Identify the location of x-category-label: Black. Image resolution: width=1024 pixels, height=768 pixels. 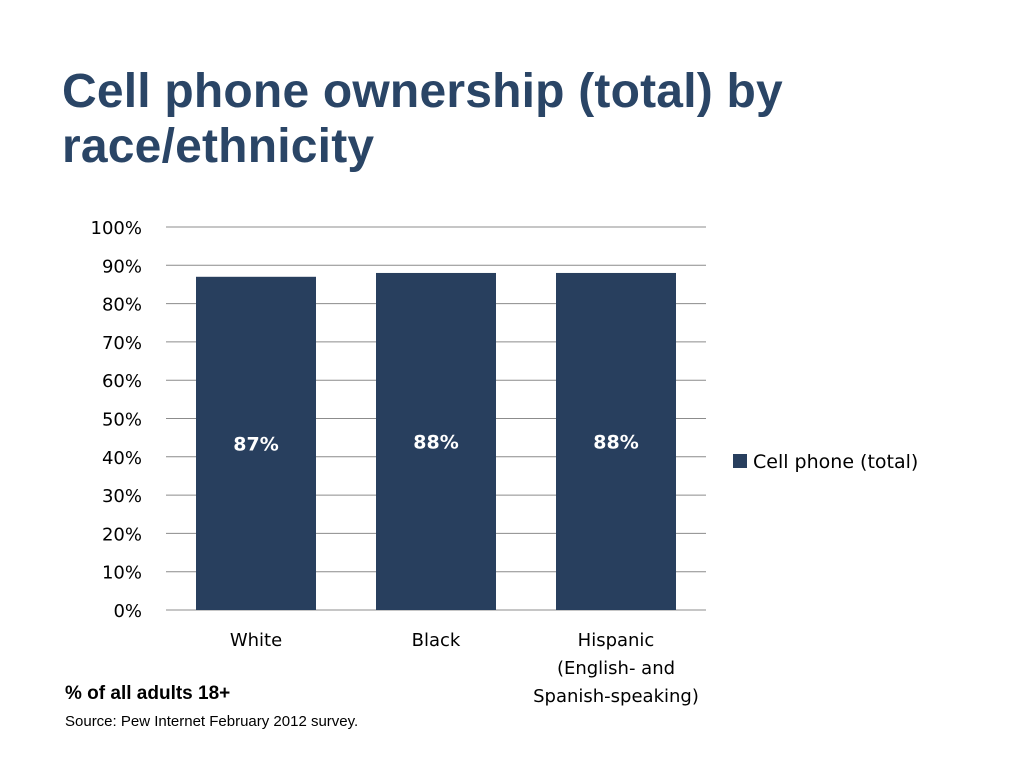
(436, 640).